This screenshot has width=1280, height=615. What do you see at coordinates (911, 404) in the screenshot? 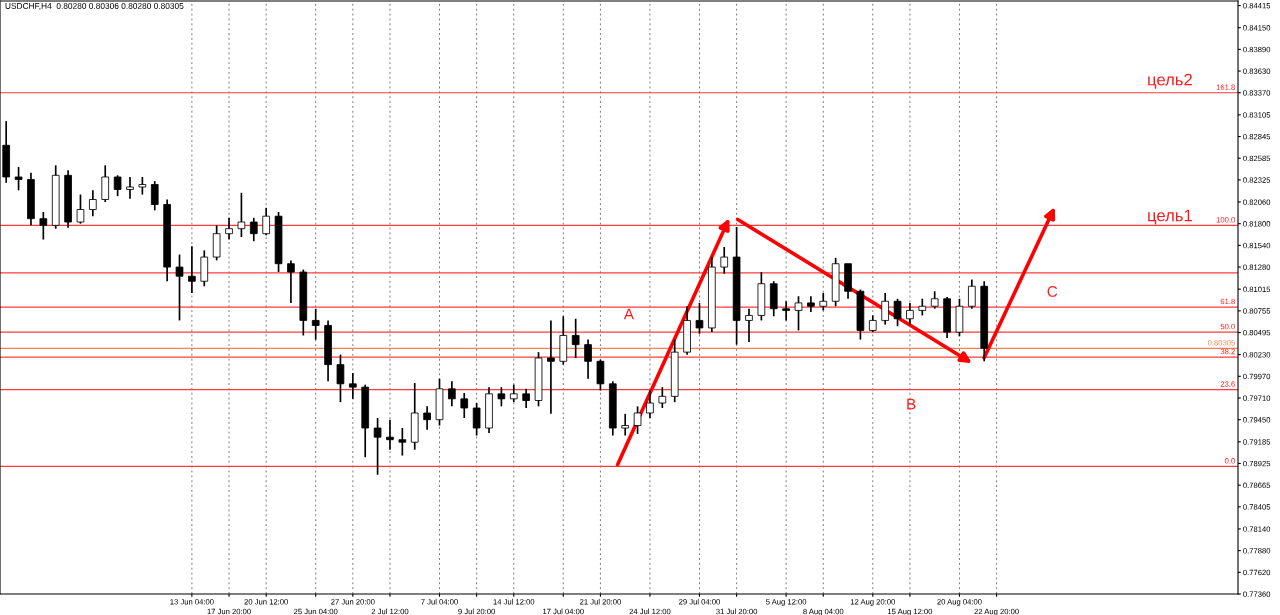
I see `annotation: B` at bounding box center [911, 404].